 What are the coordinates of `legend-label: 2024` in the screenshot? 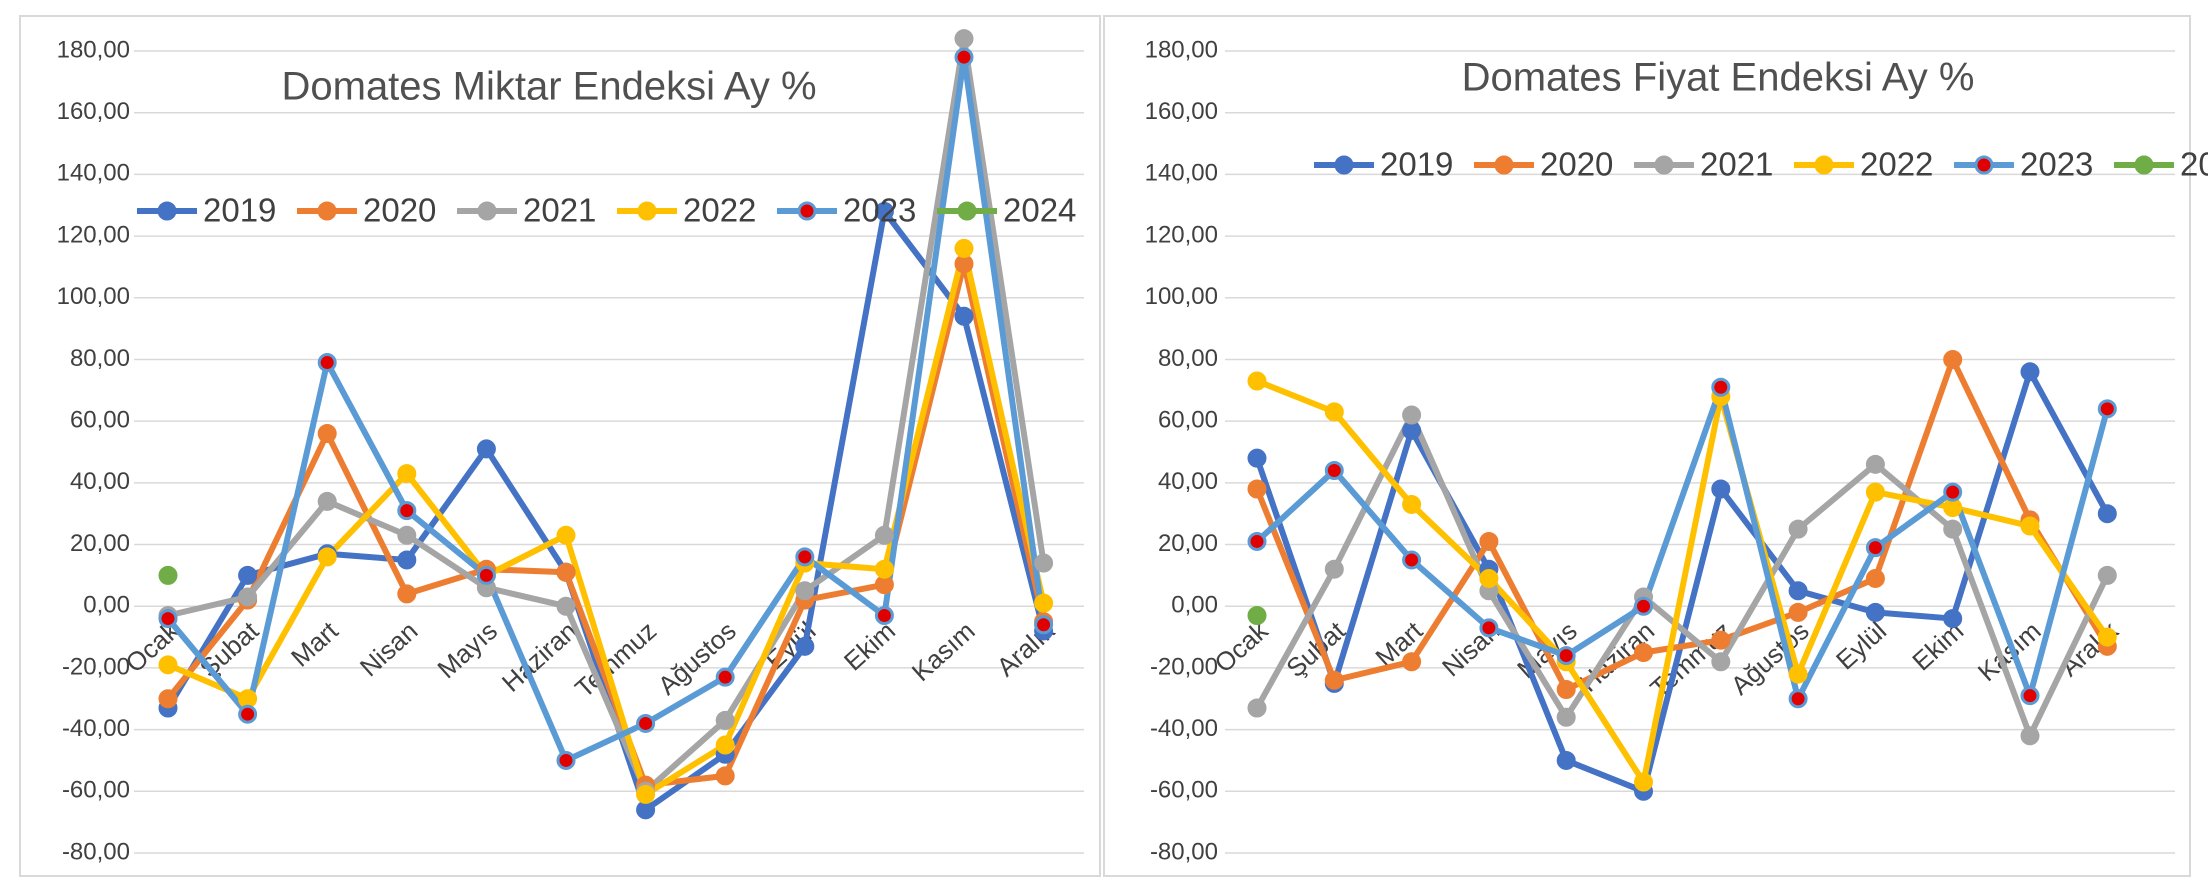 It's located at (1039, 210).